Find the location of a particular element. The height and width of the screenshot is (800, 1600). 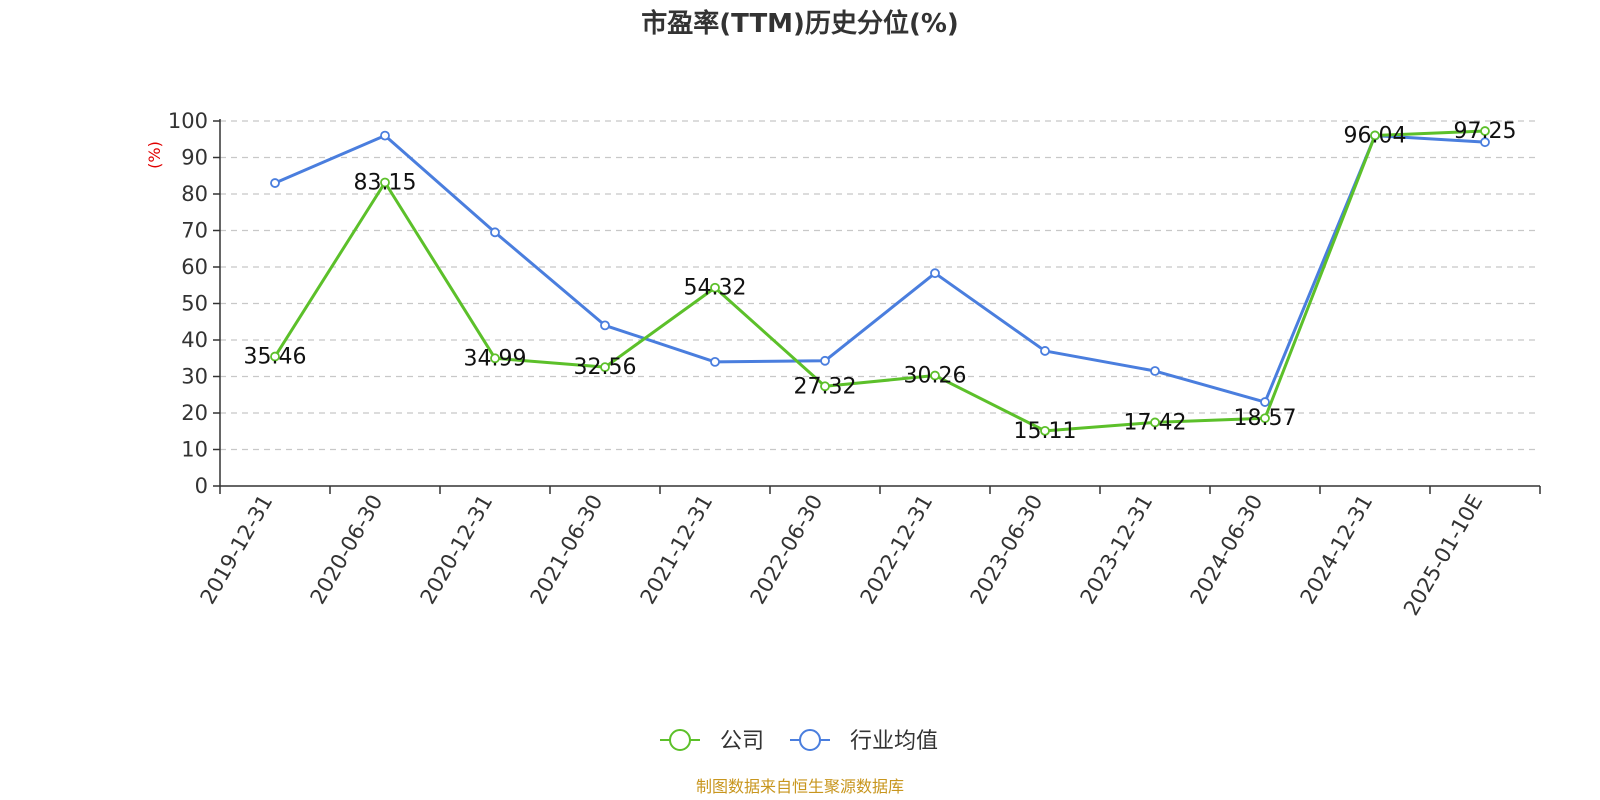

data-label-company: 17.42 is located at coordinates (1155, 422).